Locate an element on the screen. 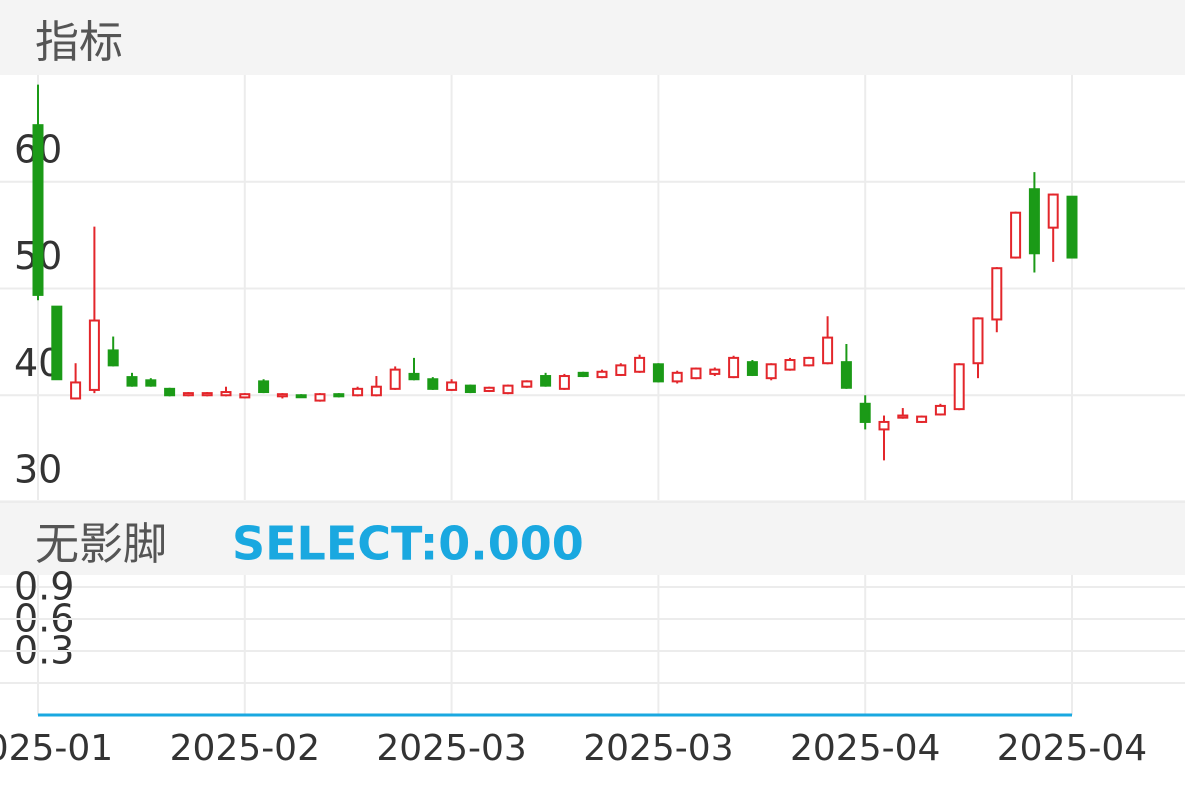 The width and height of the screenshot is (1185, 788). x-tick-label: 2025-02 is located at coordinates (245, 748).